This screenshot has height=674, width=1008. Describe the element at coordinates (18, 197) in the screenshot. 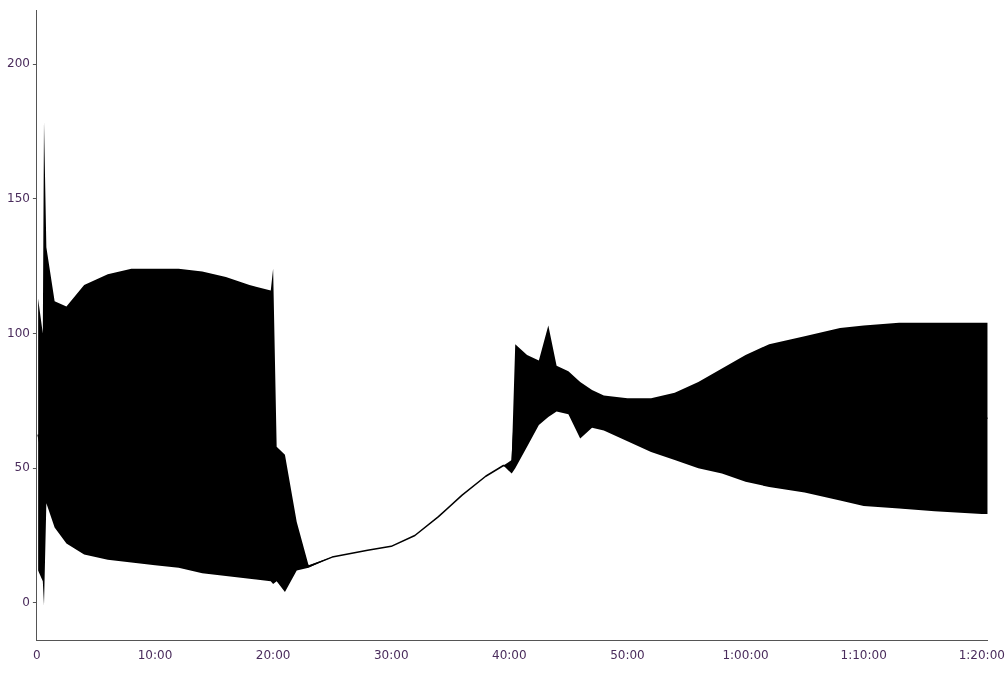

I see `y-tick-label: 150` at that location.